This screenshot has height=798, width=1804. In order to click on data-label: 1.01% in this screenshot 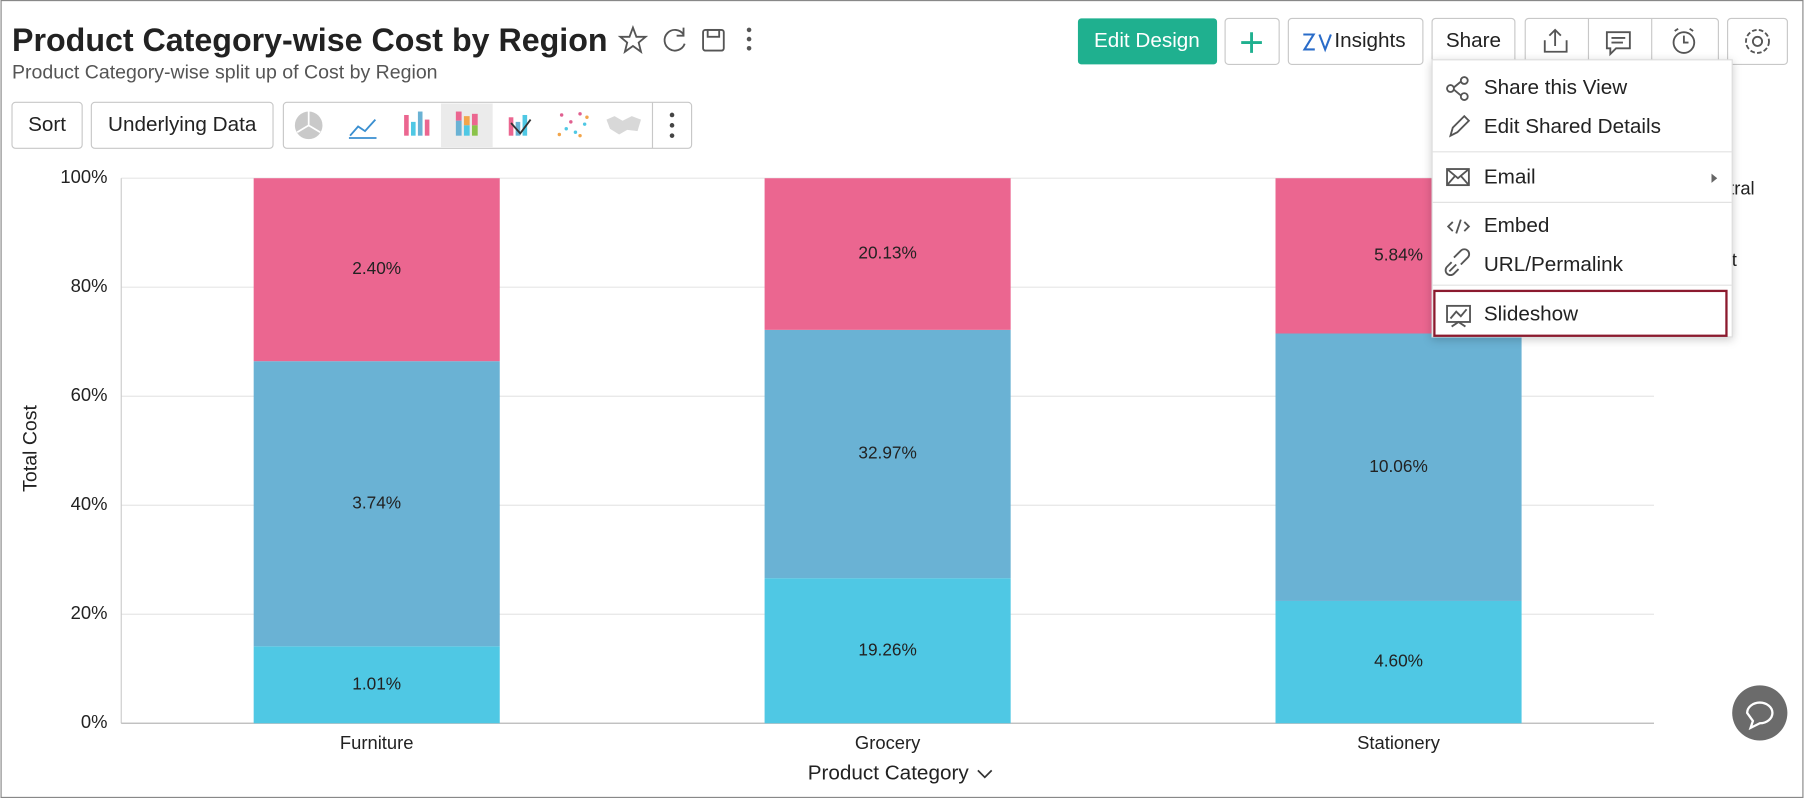, I will do `click(376, 683)`.